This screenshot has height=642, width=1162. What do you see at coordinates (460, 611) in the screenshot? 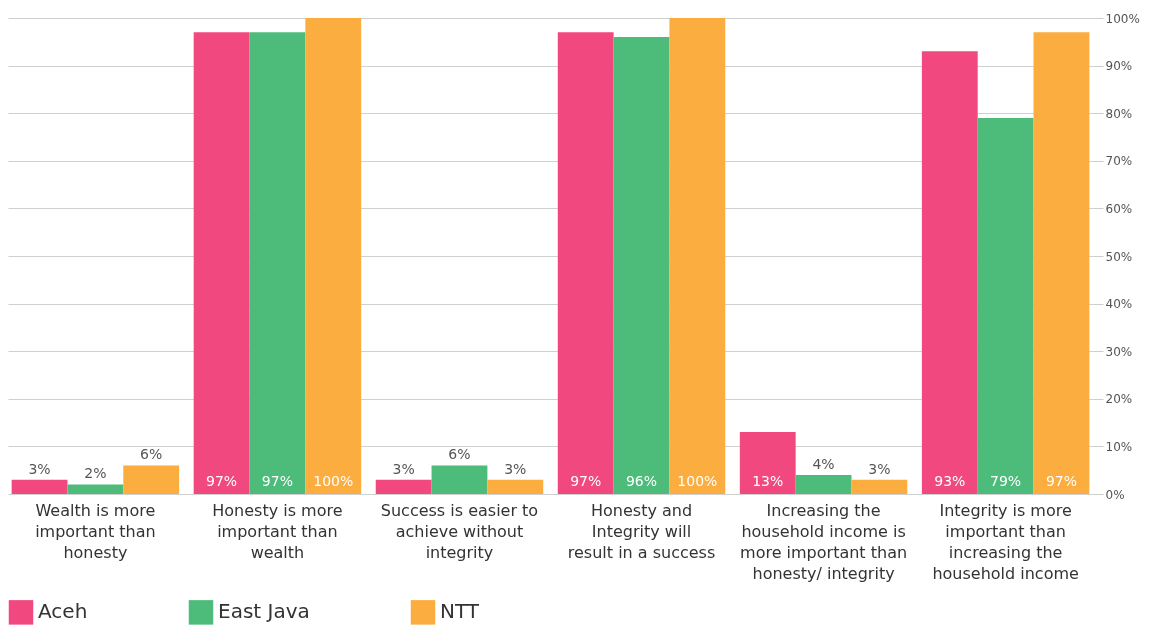
I see `legend-label: NTT` at bounding box center [460, 611].